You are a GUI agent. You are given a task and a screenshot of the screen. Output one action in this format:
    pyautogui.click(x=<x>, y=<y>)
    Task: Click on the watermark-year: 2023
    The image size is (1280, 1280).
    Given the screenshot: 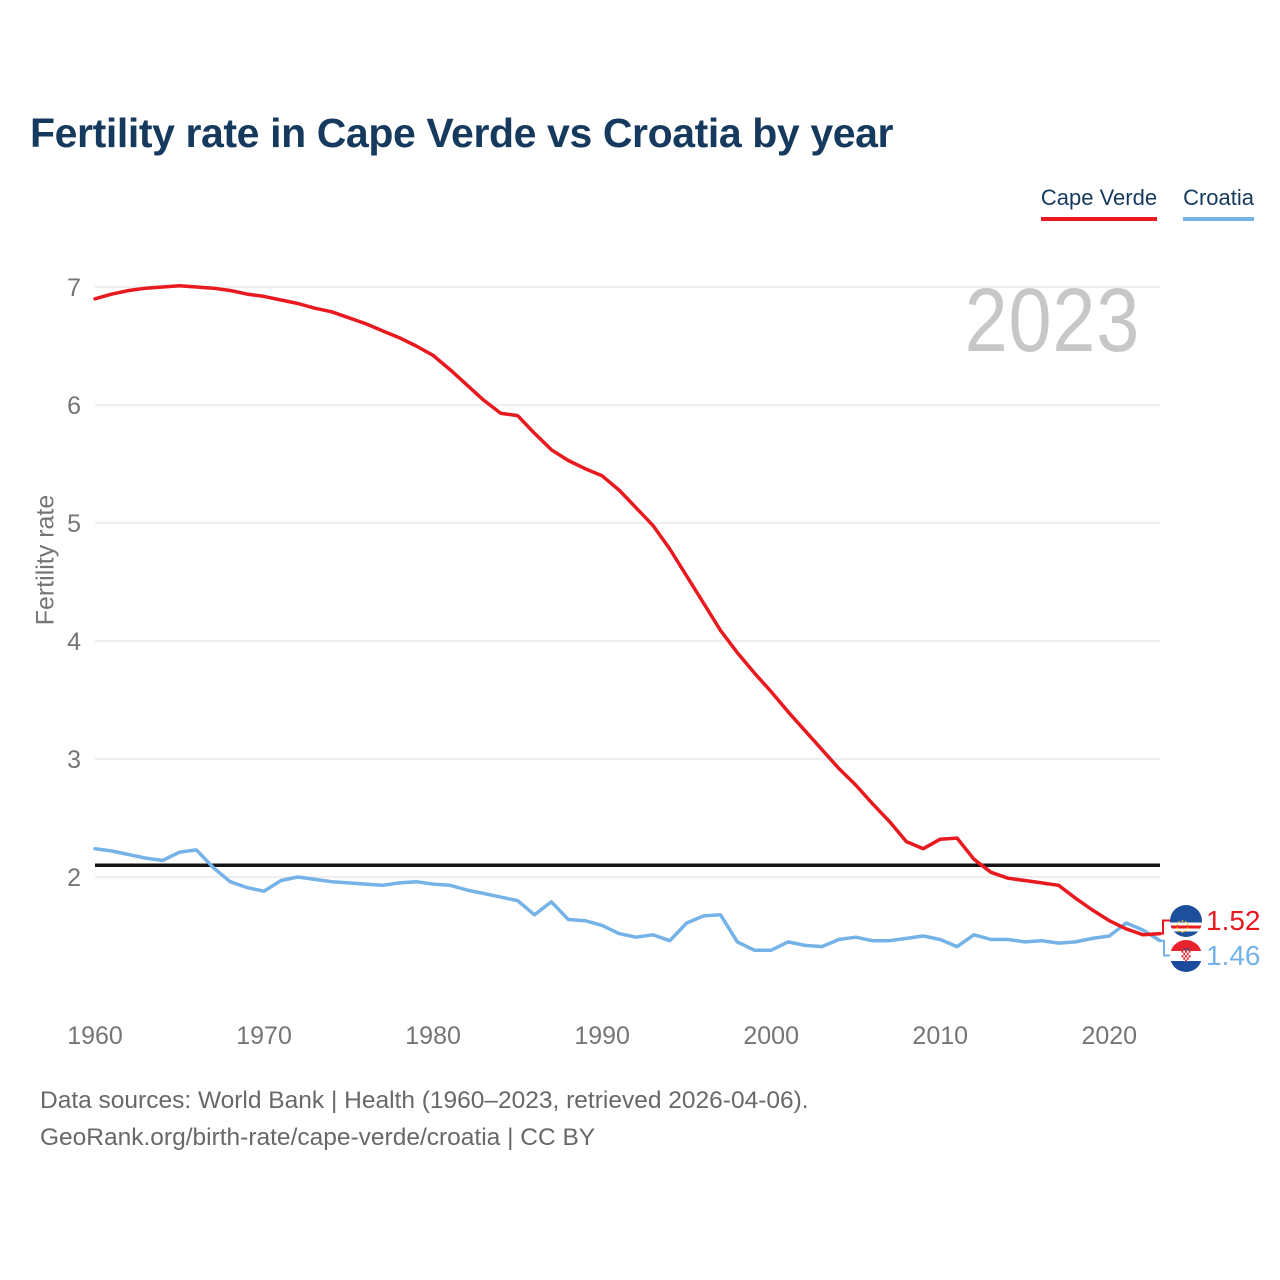 What is the action you would take?
    pyautogui.click(x=1052, y=321)
    